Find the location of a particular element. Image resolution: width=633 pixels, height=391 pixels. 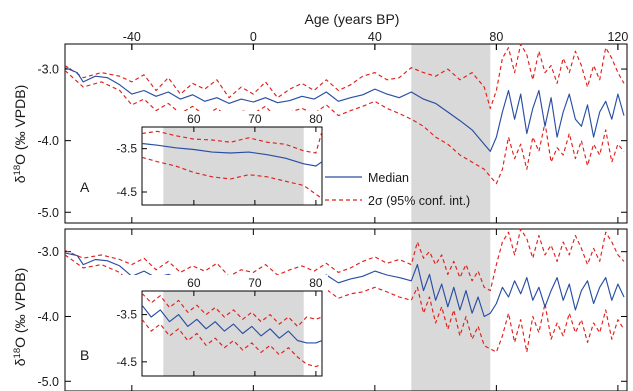

top-axis: -40 0 40 80 120 is located at coordinates (375, 40).